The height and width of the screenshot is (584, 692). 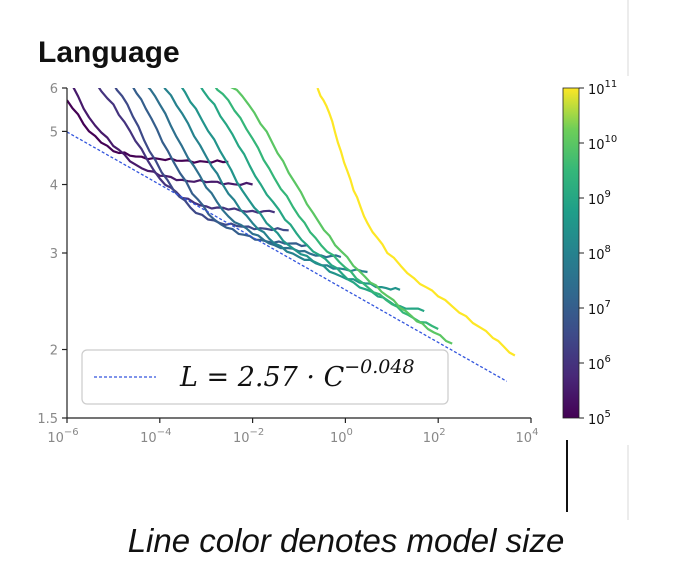 I want to click on colorbar-gradient, so click(x=571, y=253).